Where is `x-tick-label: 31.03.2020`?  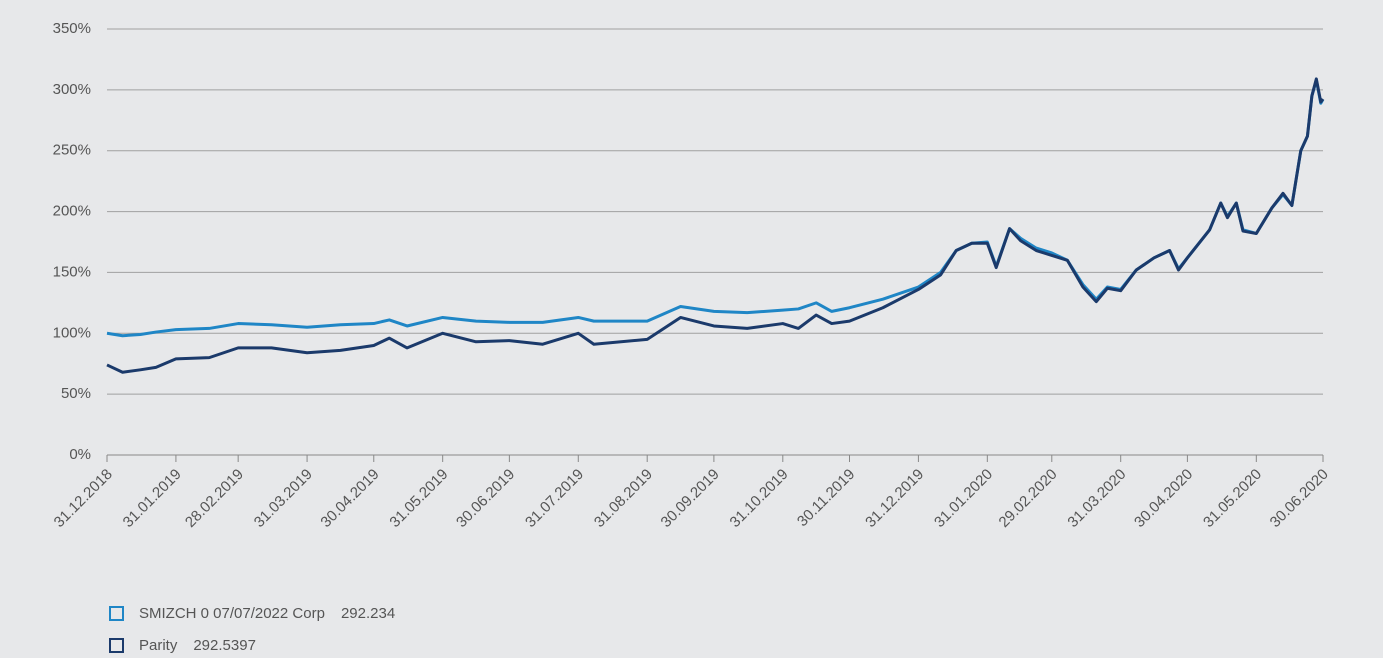 x-tick-label: 31.03.2020 is located at coordinates (1096, 498).